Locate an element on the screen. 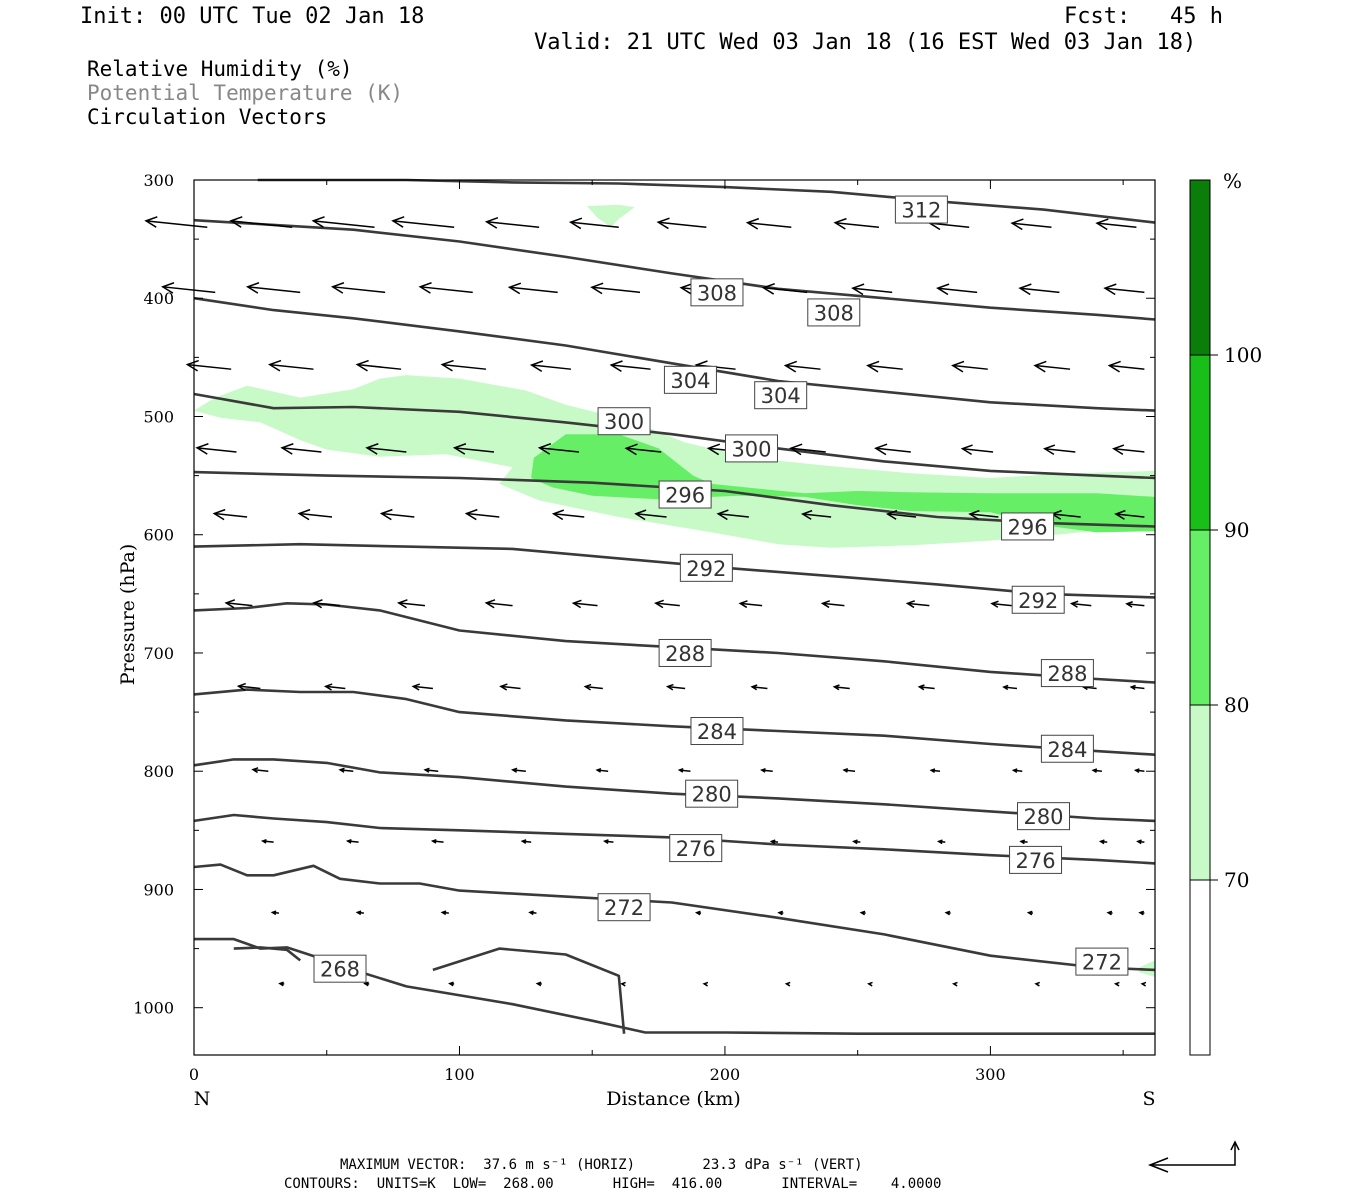 This screenshot has height=1200, width=1350. colorbar-tick-label: 100 is located at coordinates (1243, 355).